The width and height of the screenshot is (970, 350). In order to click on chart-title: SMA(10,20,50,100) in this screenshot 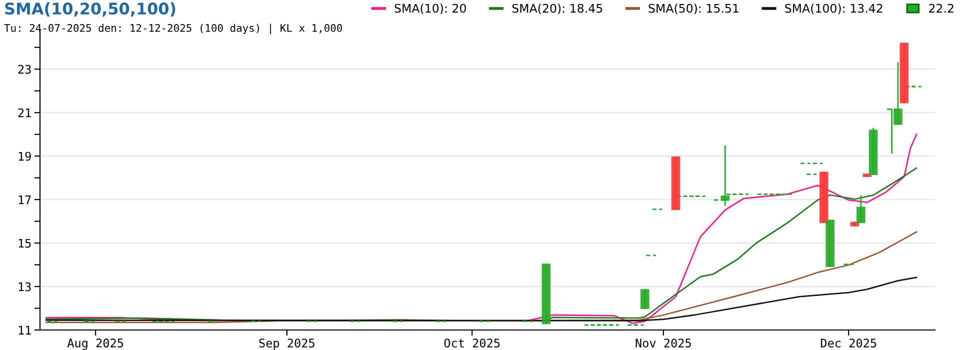, I will do `click(90, 9)`.